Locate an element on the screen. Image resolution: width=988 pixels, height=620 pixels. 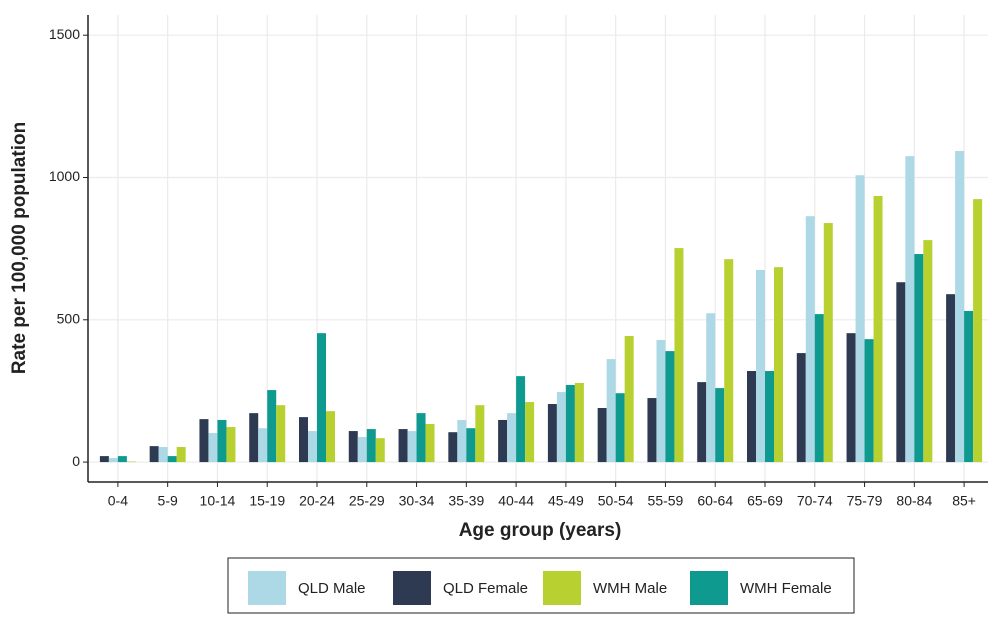
x-tick-label: 55-59 is located at coordinates (666, 501).